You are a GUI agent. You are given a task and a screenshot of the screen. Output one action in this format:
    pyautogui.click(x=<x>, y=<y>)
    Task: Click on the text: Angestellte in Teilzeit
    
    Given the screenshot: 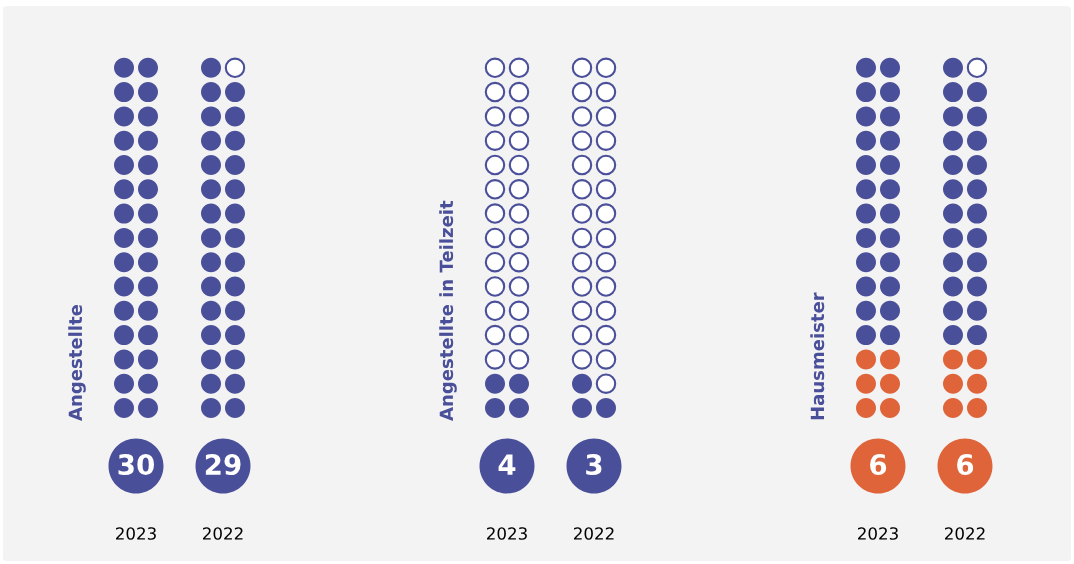 What is the action you would take?
    pyautogui.click(x=448, y=310)
    